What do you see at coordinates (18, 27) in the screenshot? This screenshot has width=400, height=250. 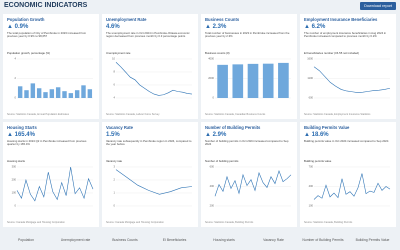 I see `card-value: ▲ 0.9%` at bounding box center [18, 27].